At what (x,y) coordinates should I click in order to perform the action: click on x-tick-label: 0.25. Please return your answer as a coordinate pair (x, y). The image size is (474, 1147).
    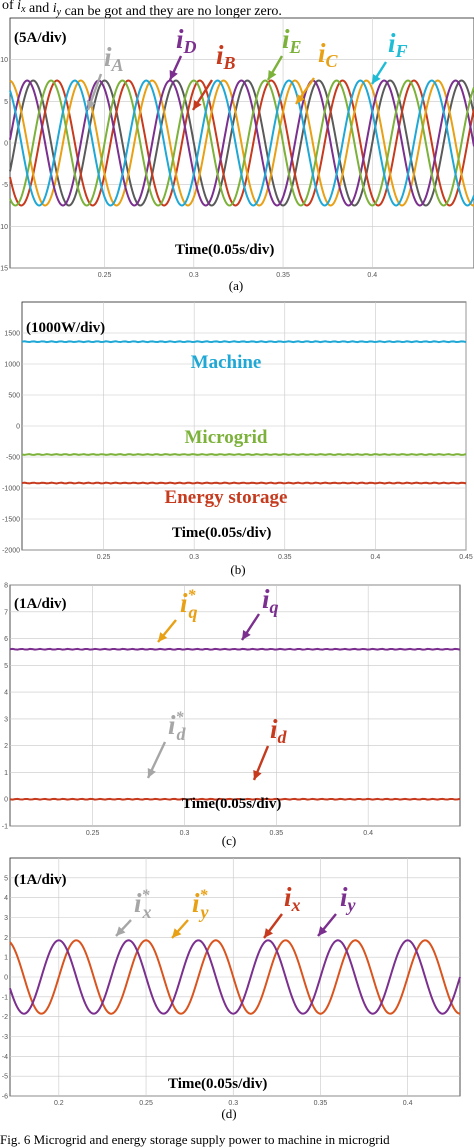
    Looking at the image, I should click on (105, 275).